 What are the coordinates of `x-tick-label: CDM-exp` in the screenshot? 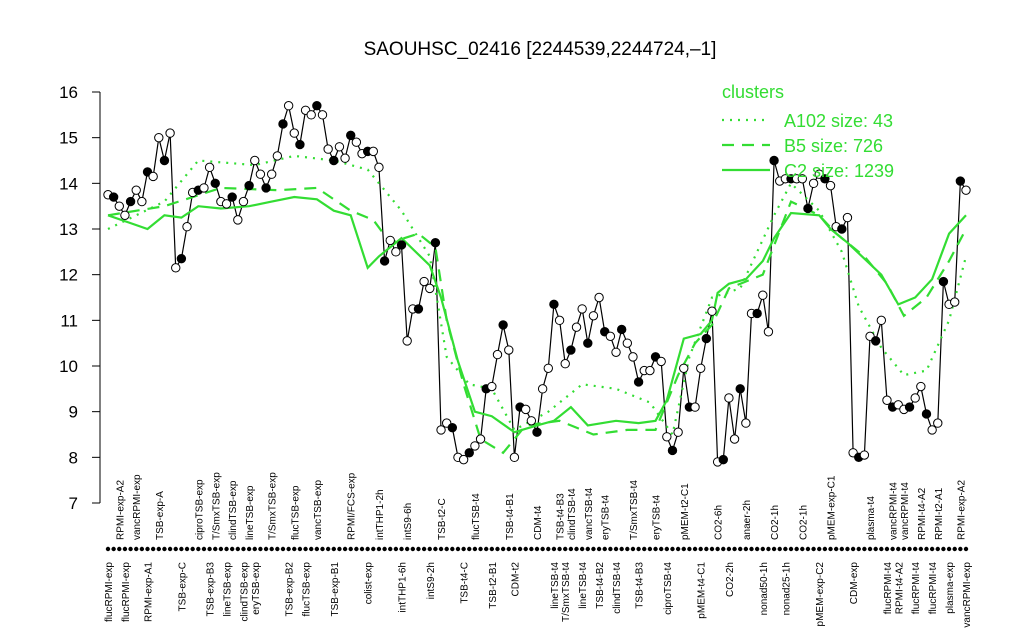 It's located at (854, 583).